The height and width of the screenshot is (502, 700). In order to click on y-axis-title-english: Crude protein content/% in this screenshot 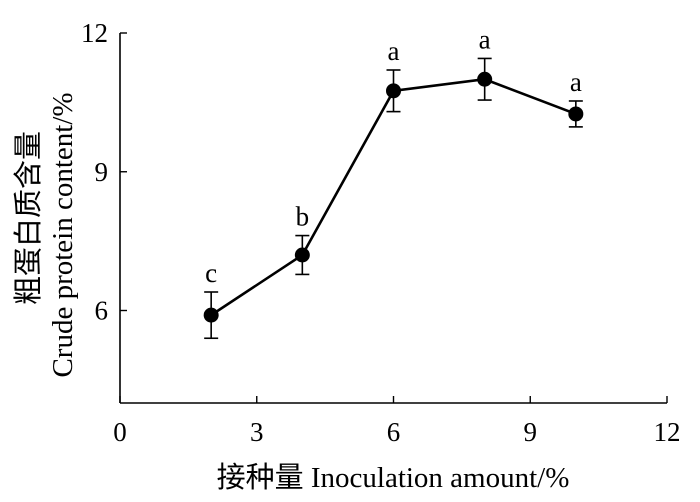, I will do `click(63, 234)`.